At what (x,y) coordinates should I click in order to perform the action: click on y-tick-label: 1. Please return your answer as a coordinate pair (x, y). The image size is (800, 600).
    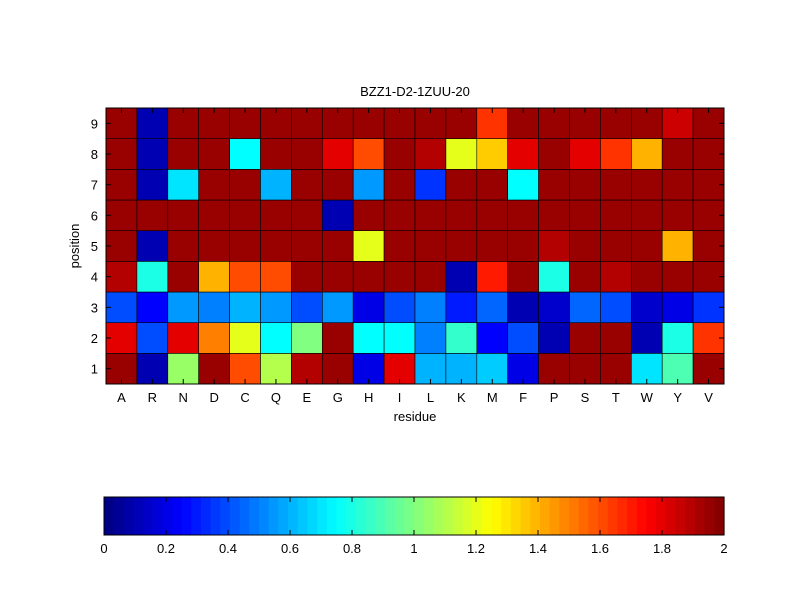
    Looking at the image, I should click on (94, 369).